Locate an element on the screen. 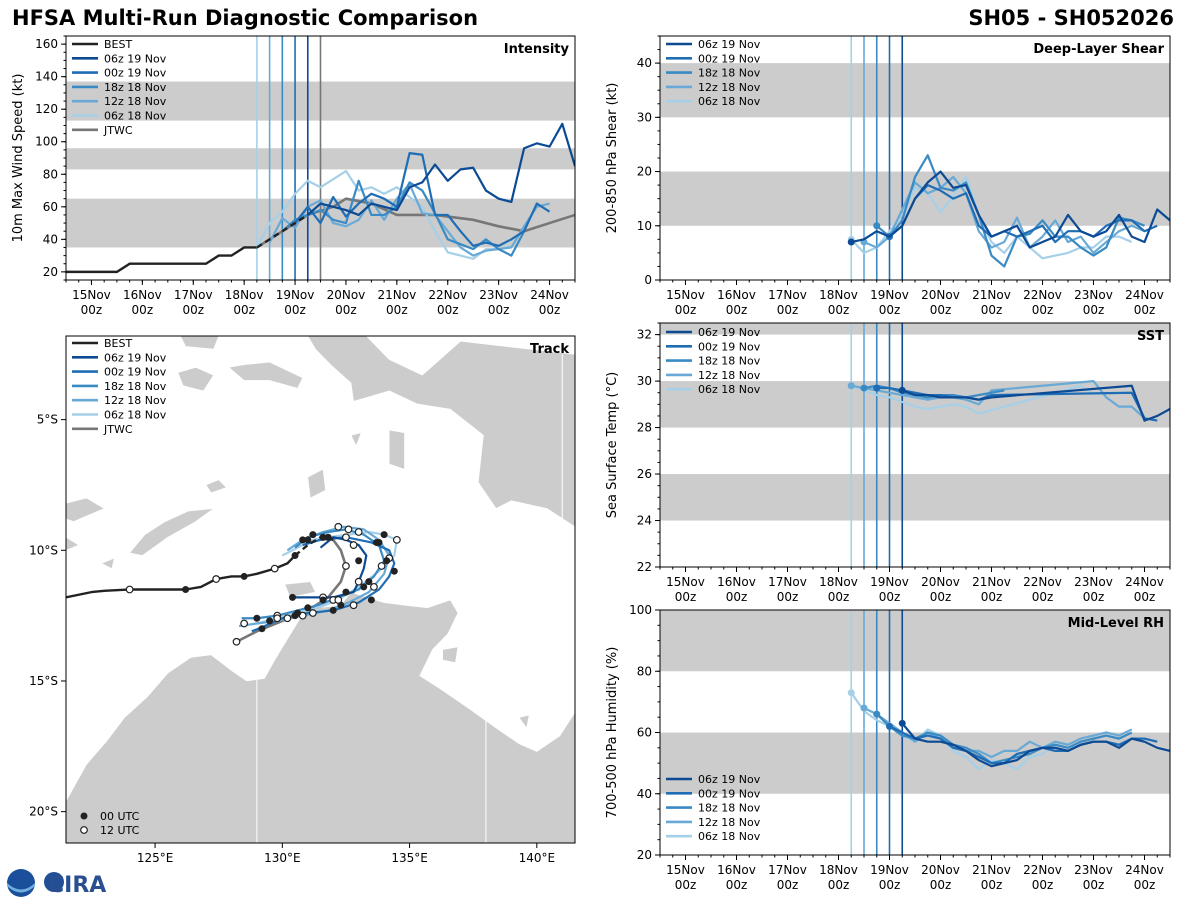  intensity-legend-label: JTWC is located at coordinates (118, 130).